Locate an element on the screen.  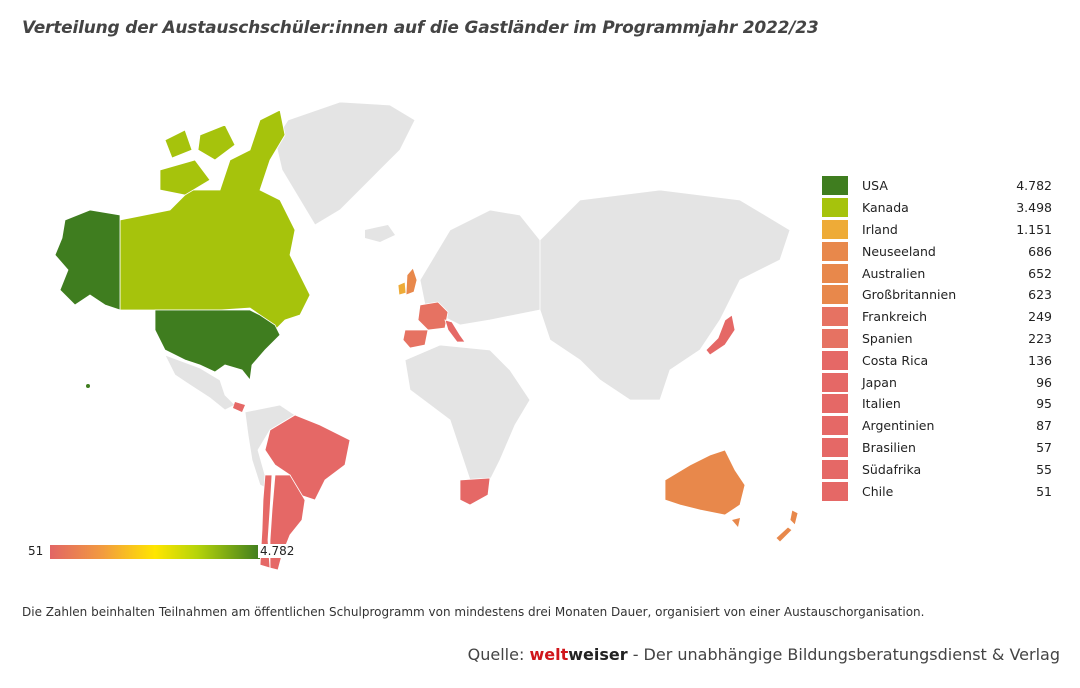
legend-country-name: Brasilien is located at coordinates (889, 447).